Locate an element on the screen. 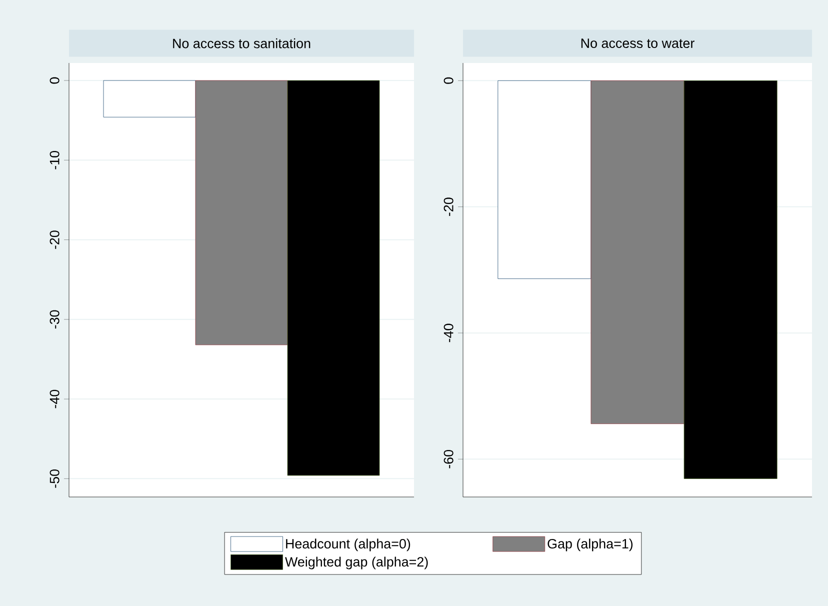 The width and height of the screenshot is (828, 606). chart-title: No access to sanitation is located at coordinates (241, 43).